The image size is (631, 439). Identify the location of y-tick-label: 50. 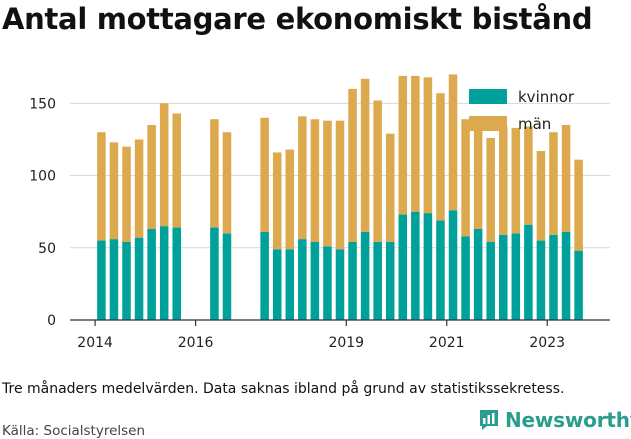
(47, 249).